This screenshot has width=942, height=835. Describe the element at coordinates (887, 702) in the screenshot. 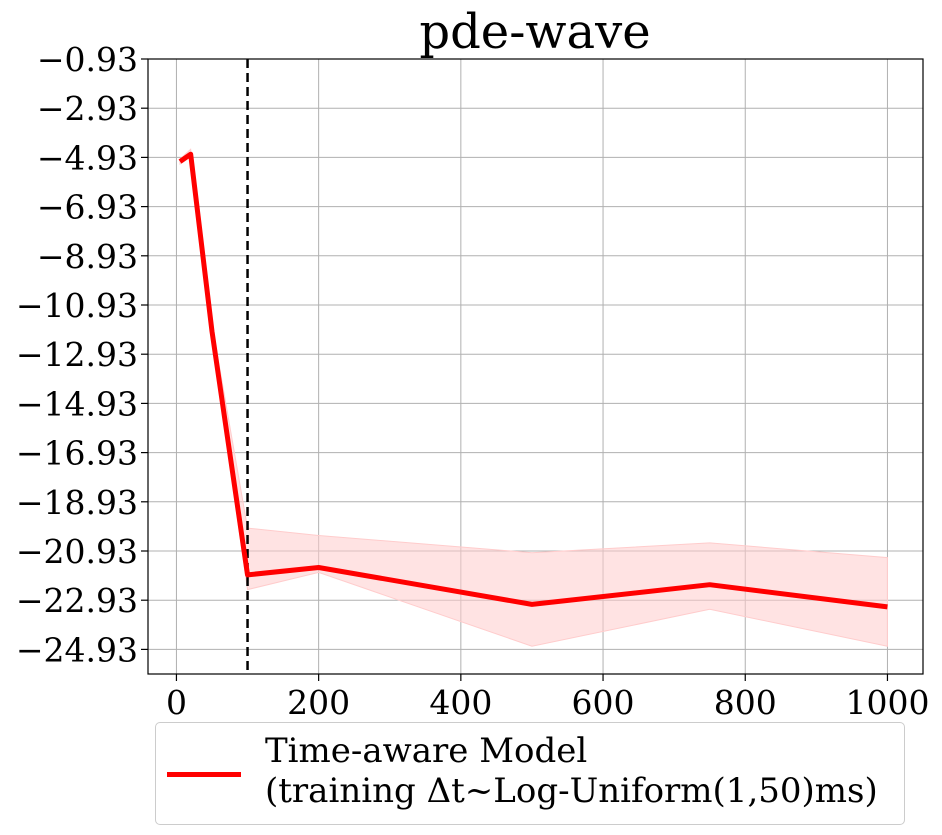

I see `x-tick-label: 1000` at that location.